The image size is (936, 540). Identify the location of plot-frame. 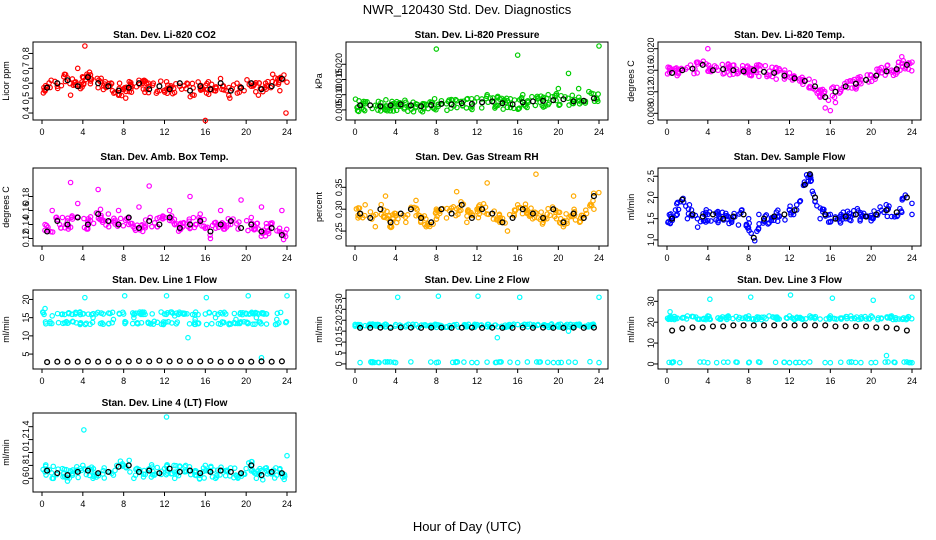
(789, 329).